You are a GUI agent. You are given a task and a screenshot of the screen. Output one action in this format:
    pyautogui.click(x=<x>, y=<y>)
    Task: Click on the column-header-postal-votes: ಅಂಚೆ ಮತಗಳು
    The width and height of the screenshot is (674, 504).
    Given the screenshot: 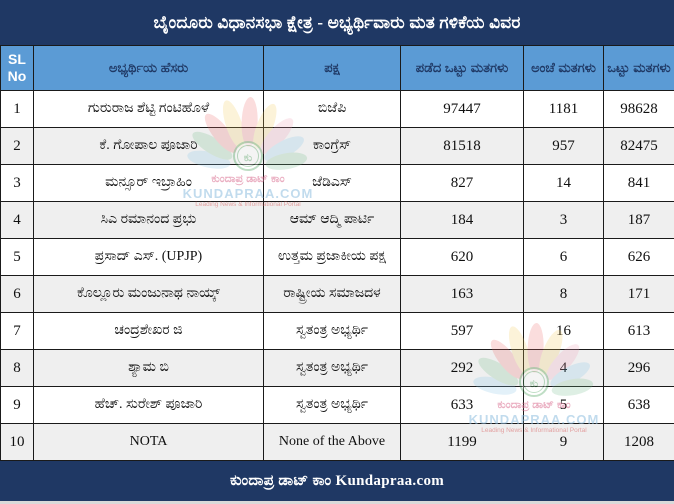 What is the action you would take?
    pyautogui.click(x=563, y=68)
    